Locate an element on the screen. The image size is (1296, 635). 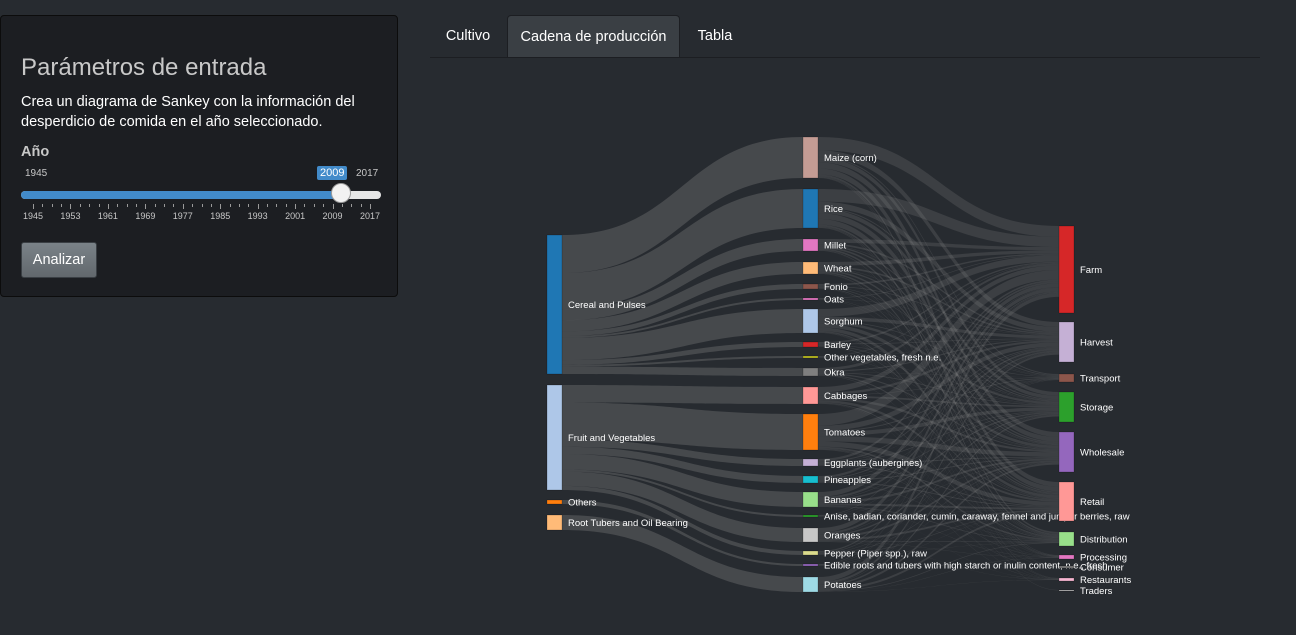
sankey-node-label: Transport is located at coordinates (1100, 379).